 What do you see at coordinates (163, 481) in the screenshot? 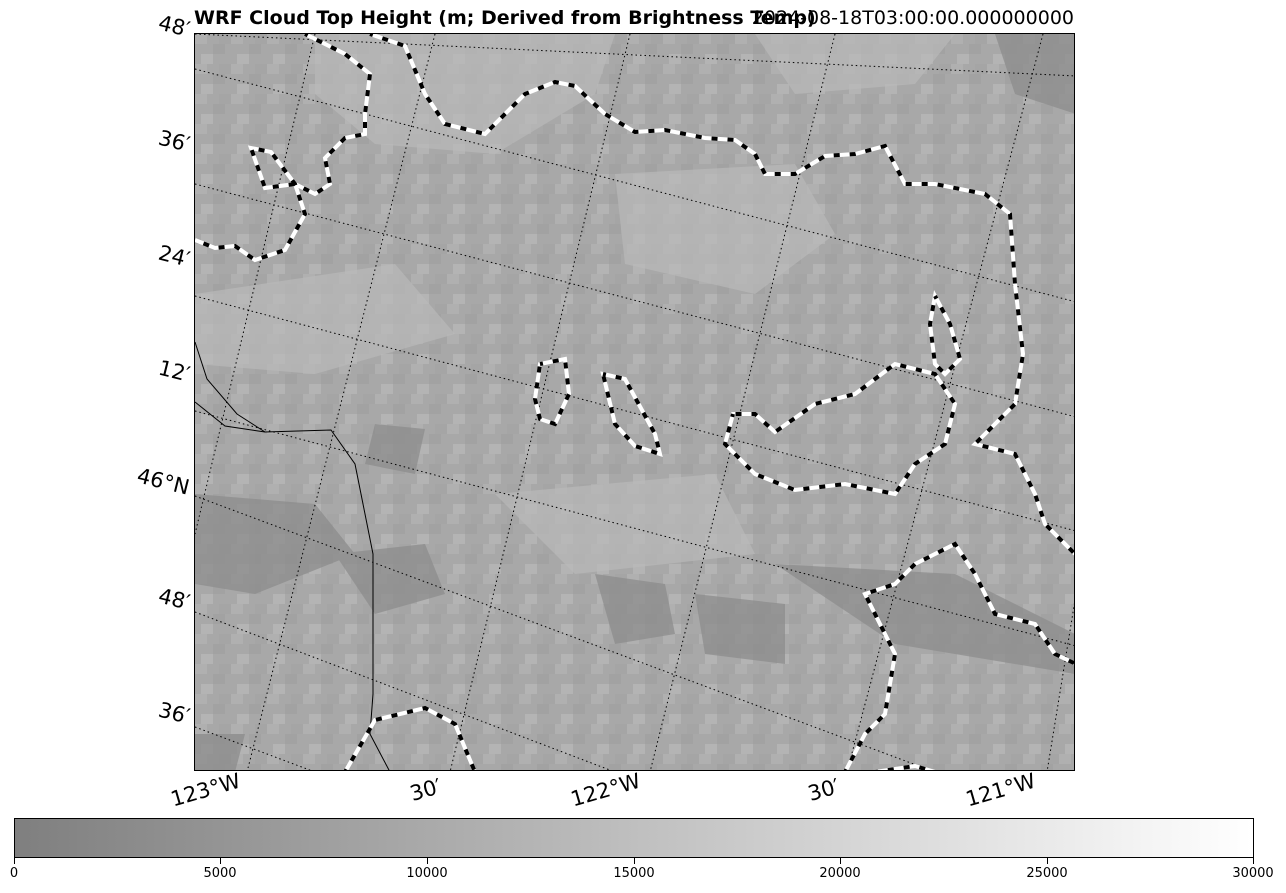
I see `lat-label-46n: 46°N` at bounding box center [163, 481].